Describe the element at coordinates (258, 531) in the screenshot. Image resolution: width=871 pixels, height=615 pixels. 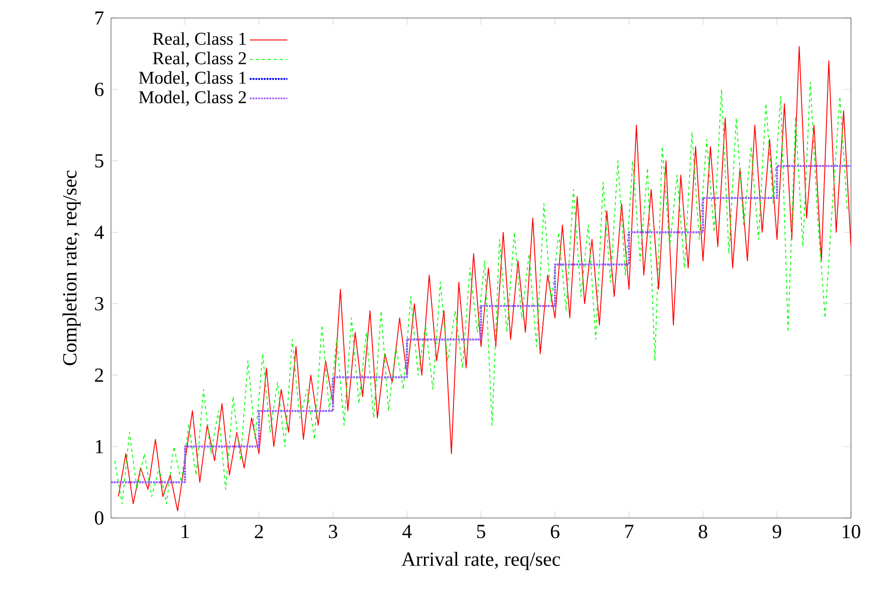
I see `x-tick-label: 2` at that location.